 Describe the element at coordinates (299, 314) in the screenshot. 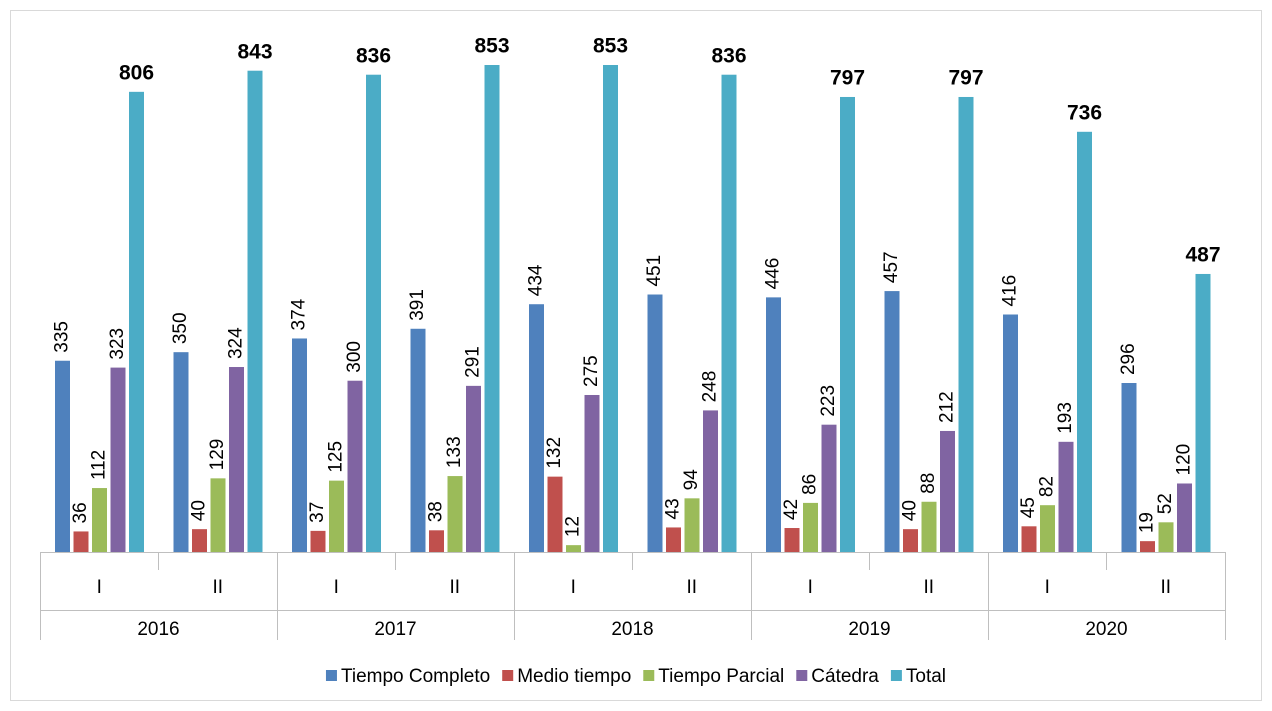

I see `value-label: 374` at that location.